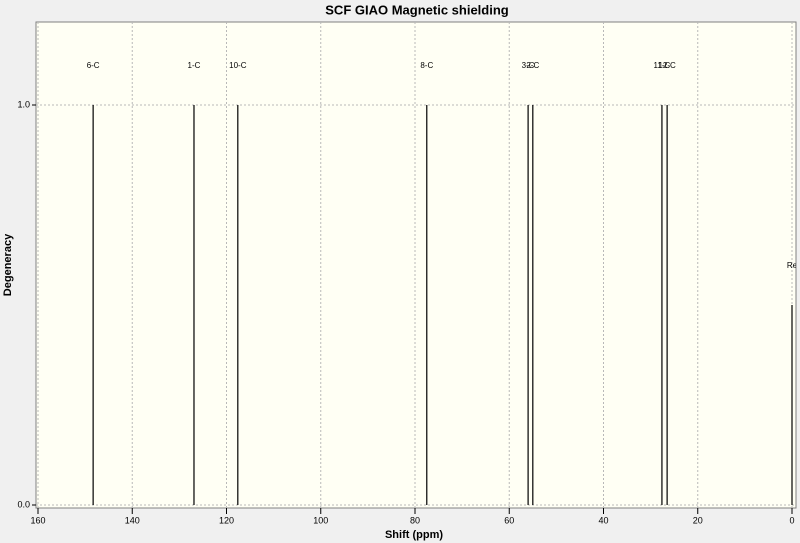 The image size is (800, 543). I want to click on x-tick-label: 140, so click(132, 520).